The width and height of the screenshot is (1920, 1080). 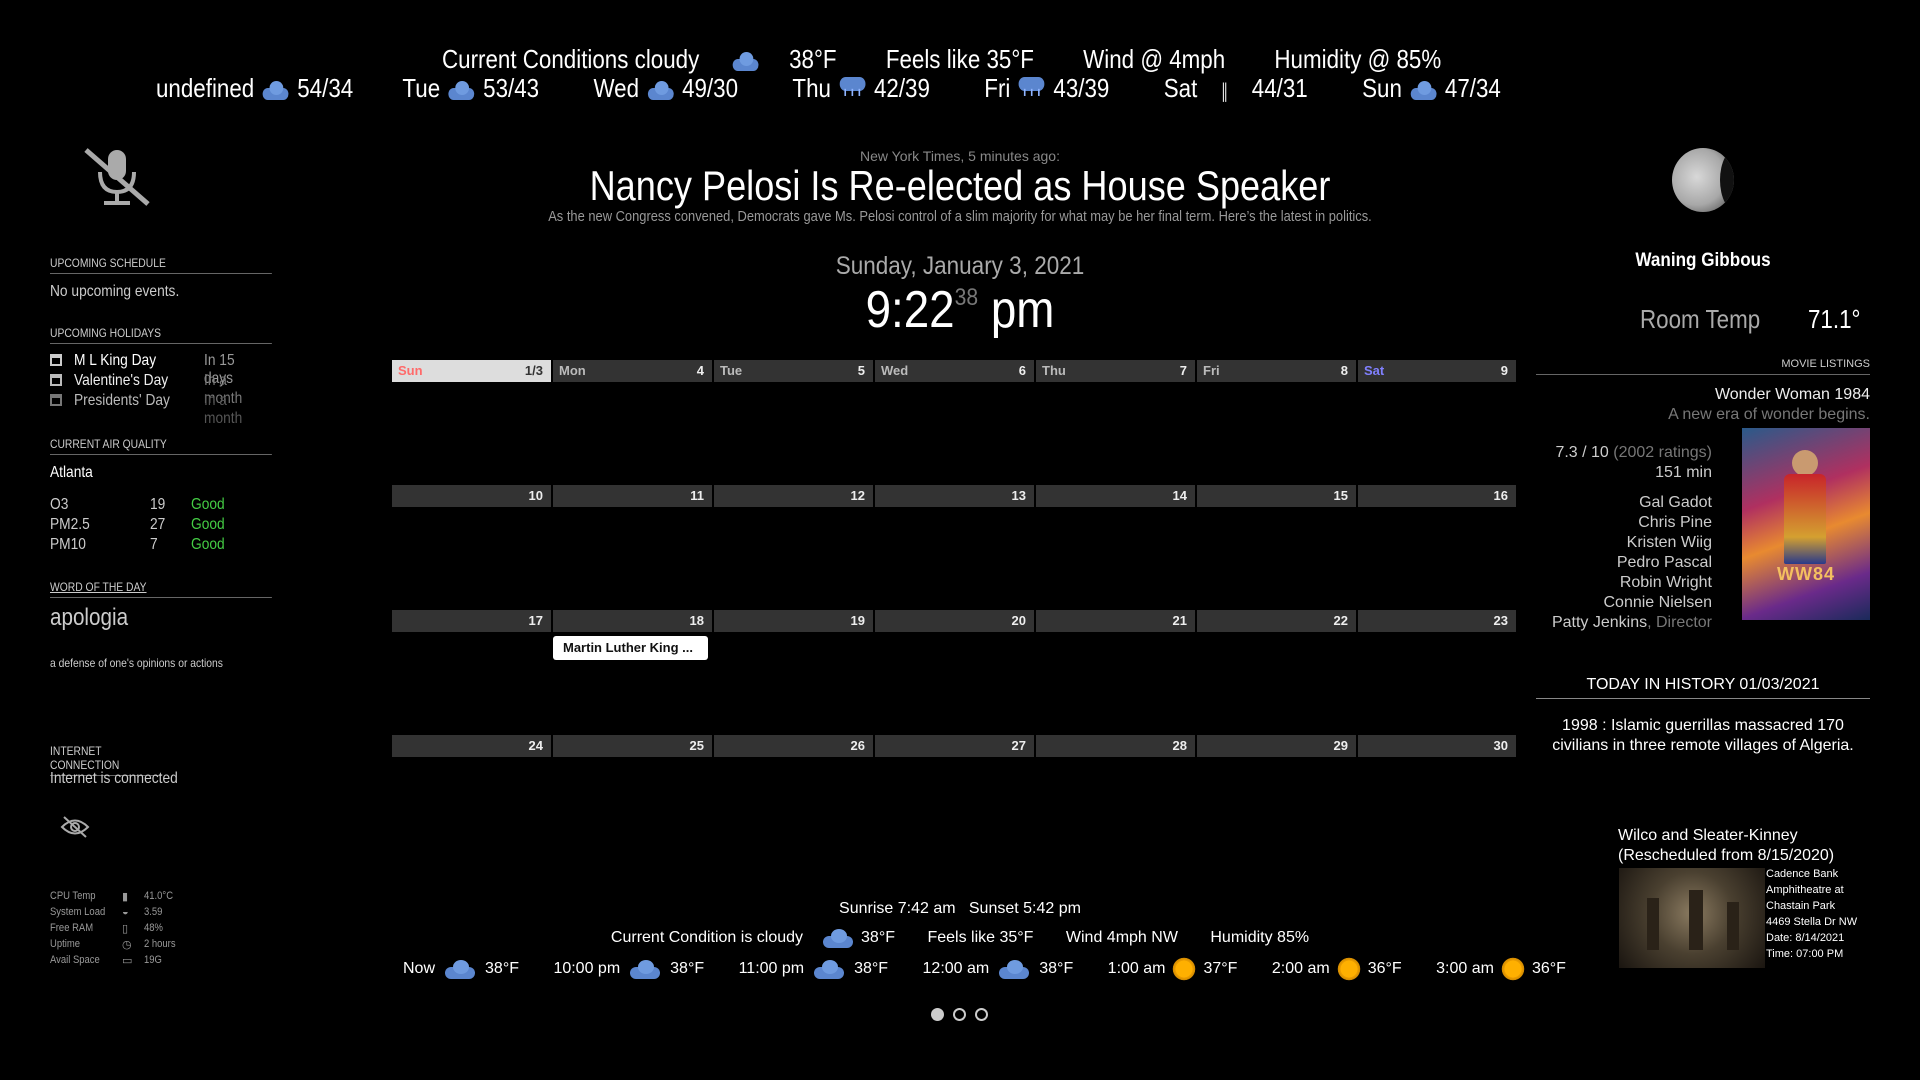 I want to click on poster-text: WW84, so click(x=1806, y=574).